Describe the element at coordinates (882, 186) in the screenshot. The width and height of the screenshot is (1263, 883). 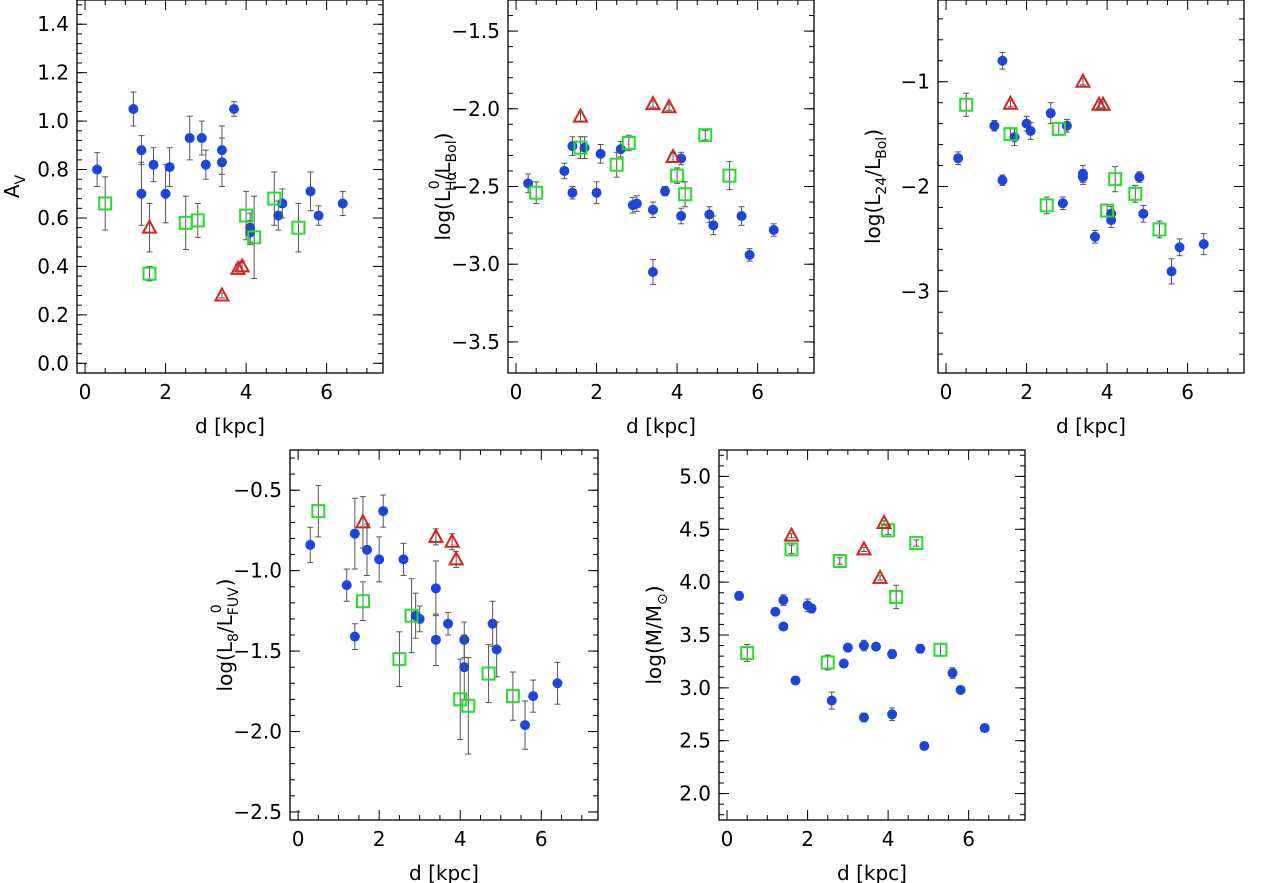
I see `y-axis-title-sub: 24` at that location.